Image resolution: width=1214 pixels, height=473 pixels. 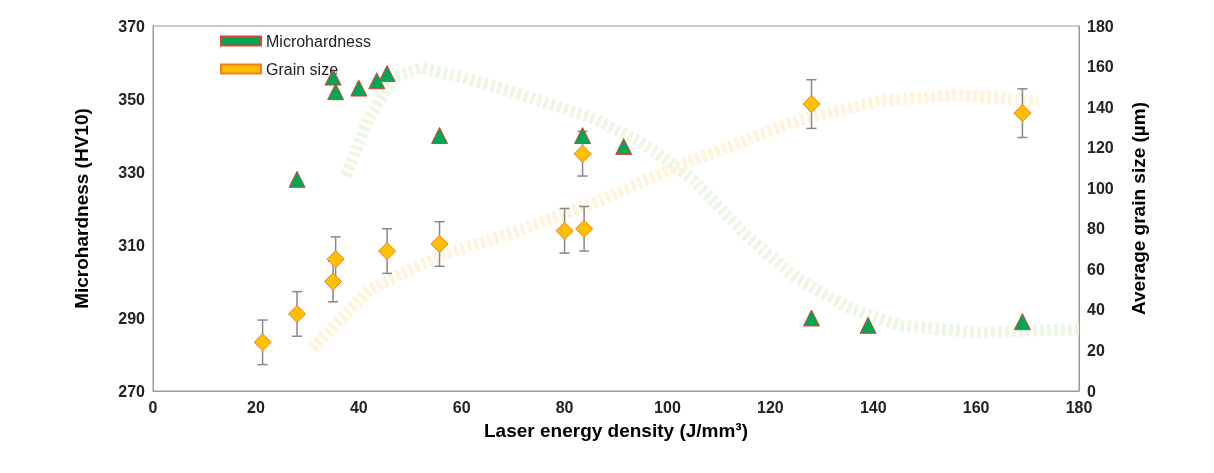 What do you see at coordinates (564, 407) in the screenshot?
I see `x-tick-label: 80` at bounding box center [564, 407].